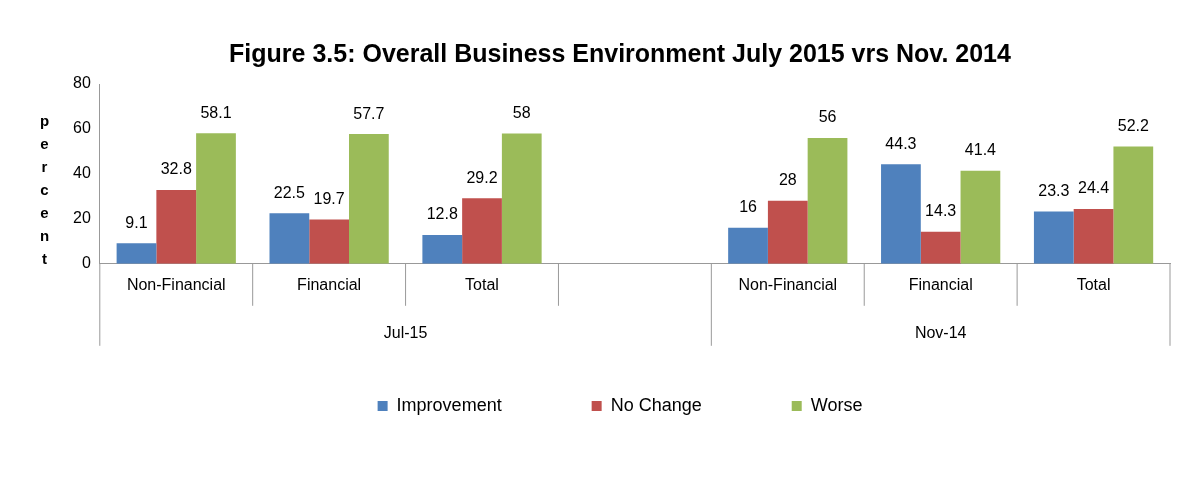  I want to click on data-label: 19.7, so click(329, 198).